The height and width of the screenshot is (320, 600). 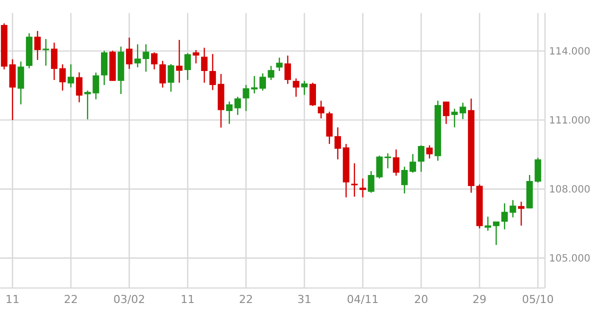 I want to click on y-tick-label: 108.000, so click(x=569, y=190).